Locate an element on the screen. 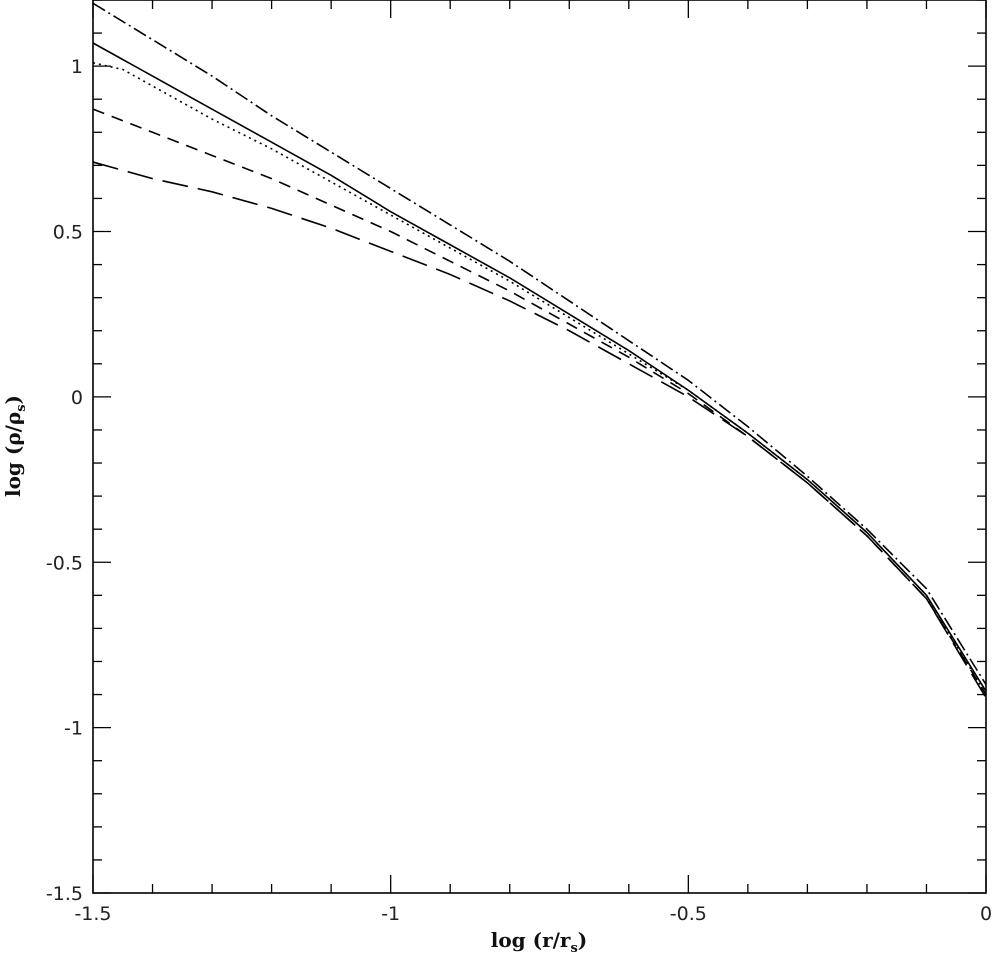  y-tick-label: 1 is located at coordinates (77, 67).